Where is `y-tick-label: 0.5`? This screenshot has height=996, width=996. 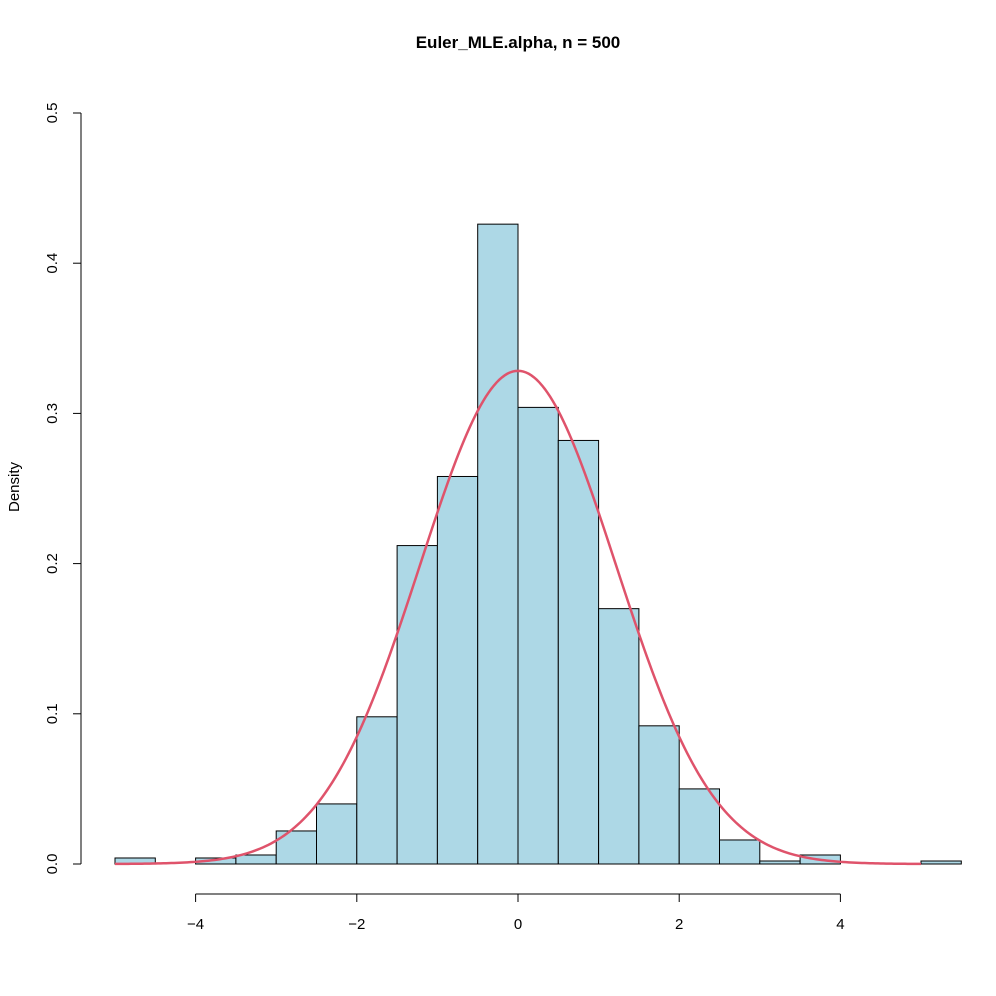
y-tick-label: 0.5 is located at coordinates (52, 113).